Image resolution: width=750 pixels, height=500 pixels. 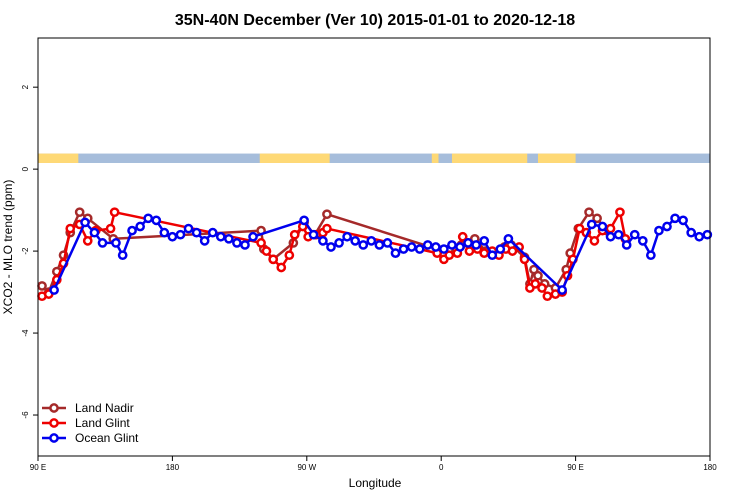 I want to click on land-ocean-band, so click(x=374, y=158).